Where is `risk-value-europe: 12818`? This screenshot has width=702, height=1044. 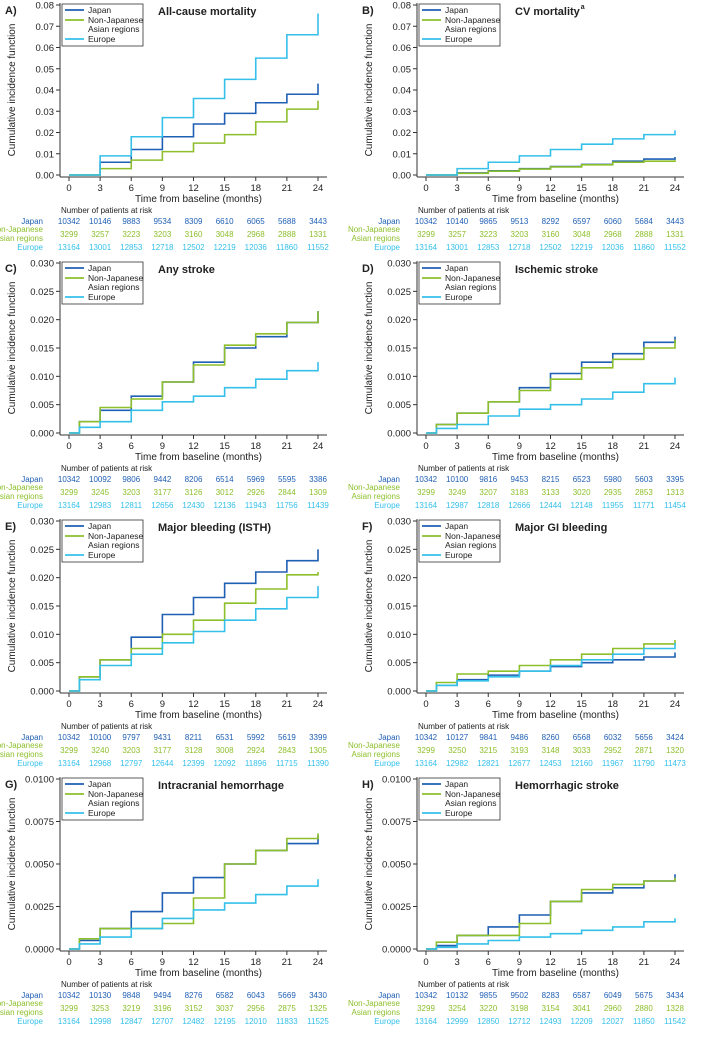 risk-value-europe: 12818 is located at coordinates (488, 505).